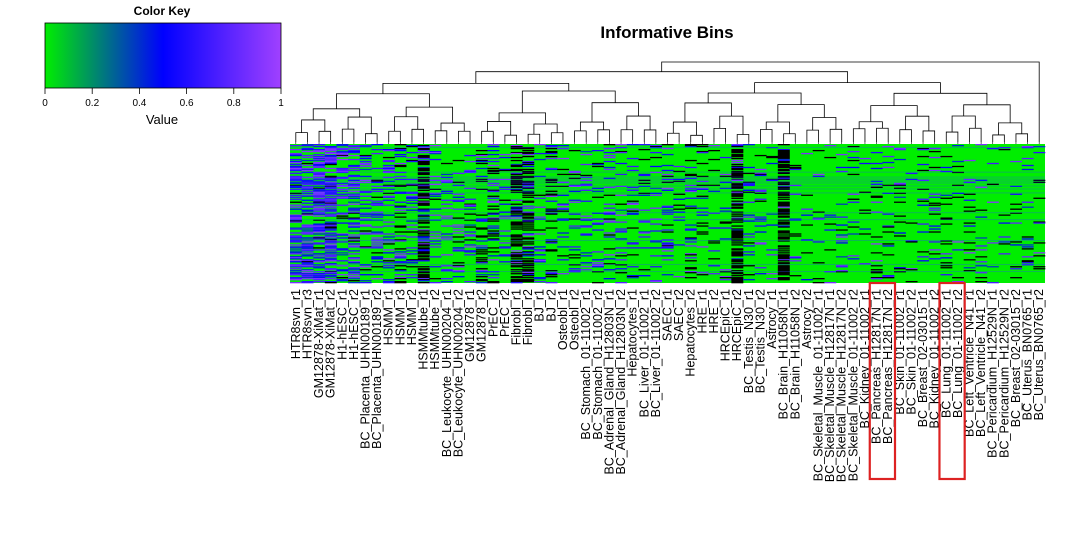 This screenshot has width=1069, height=534. Describe the element at coordinates (819, 385) in the screenshot. I see `column-label: BC_Skeletal_Muscle_01-11002_r1` at that location.